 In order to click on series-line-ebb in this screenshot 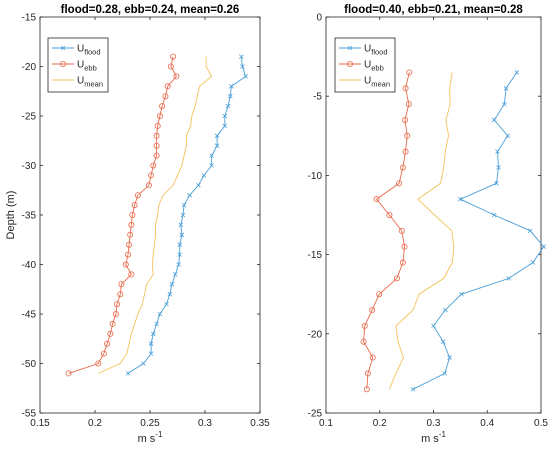, I will do `click(386, 231)`.